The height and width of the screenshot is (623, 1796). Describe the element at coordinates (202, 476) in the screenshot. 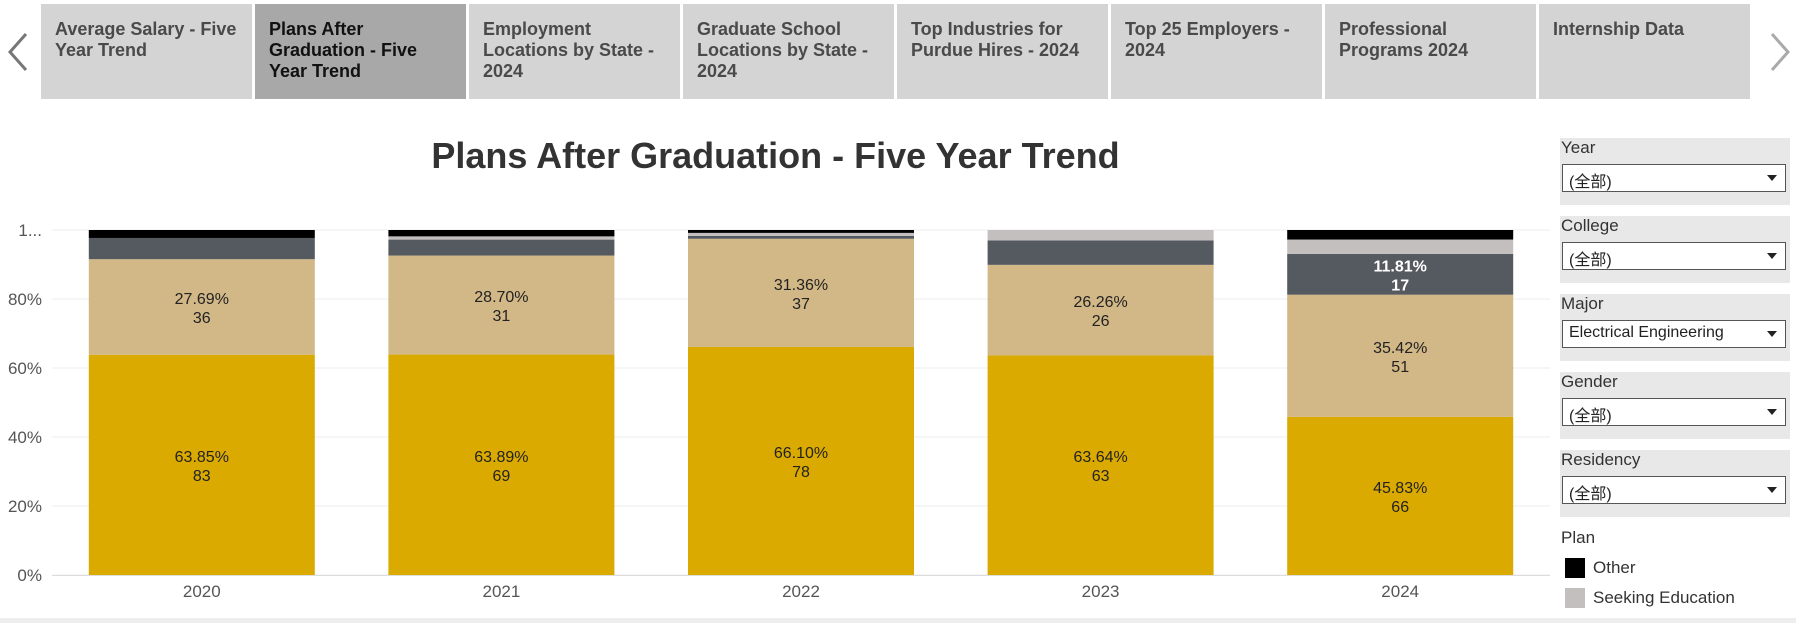

I see `data-label: 83` at that location.